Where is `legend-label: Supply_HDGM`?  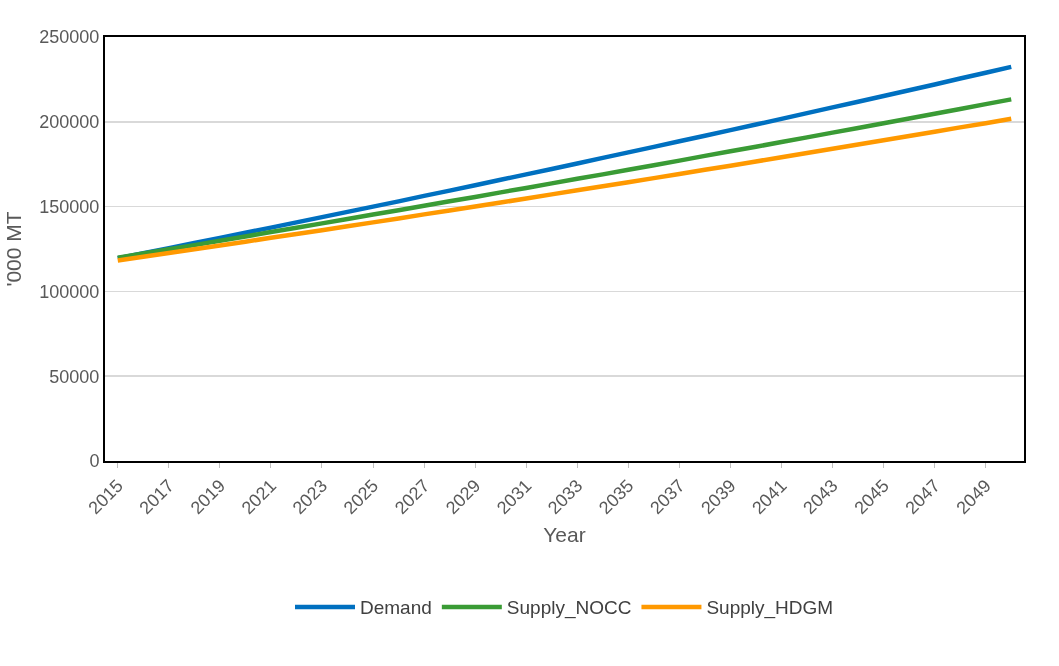
legend-label: Supply_HDGM is located at coordinates (770, 608).